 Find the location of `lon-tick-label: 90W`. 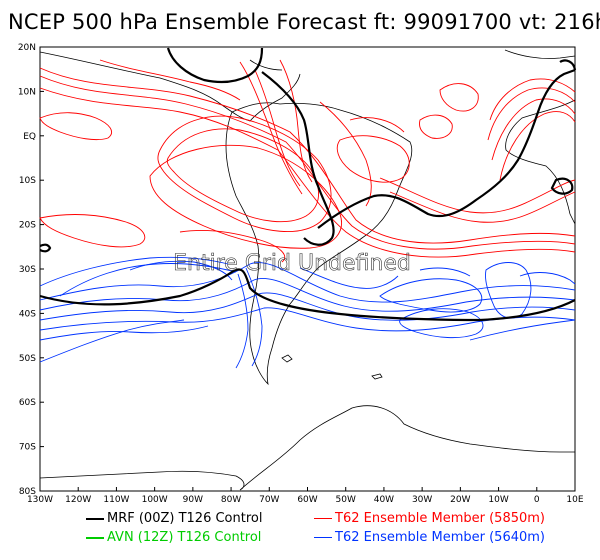

lon-tick-label: 90W is located at coordinates (193, 500).